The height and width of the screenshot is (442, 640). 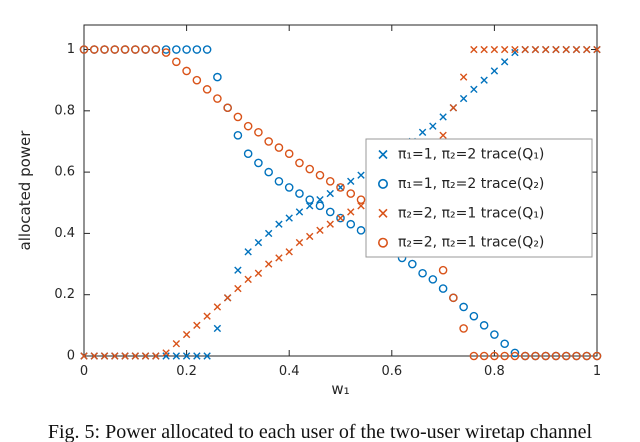 What do you see at coordinates (471, 155) in the screenshot?
I see `legend-entry-label: π₁=1, π₂=2 trace(Q₁)` at bounding box center [471, 155].